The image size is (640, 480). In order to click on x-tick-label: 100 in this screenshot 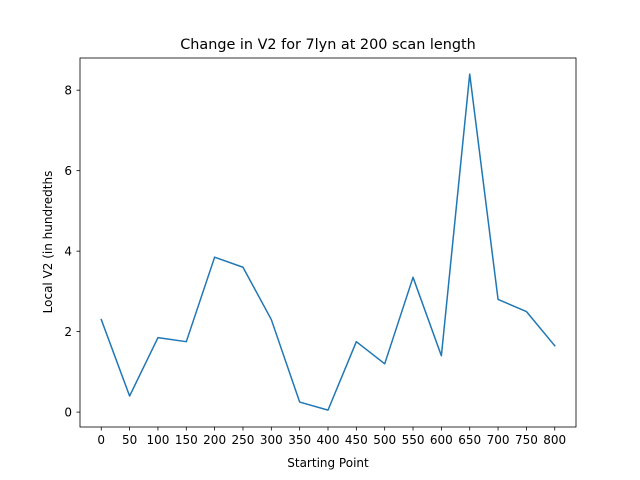, I will do `click(157, 440)`.